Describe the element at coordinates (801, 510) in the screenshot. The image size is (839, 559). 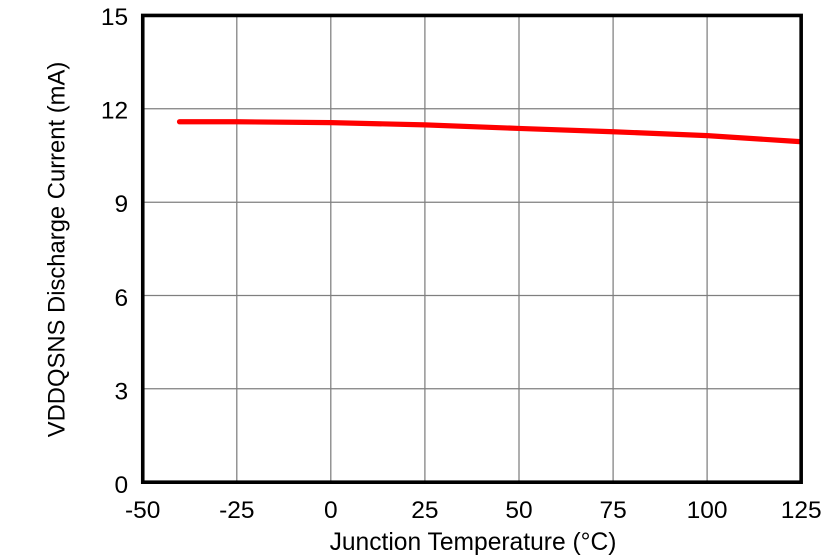
I see `svg-text: 125` at that location.